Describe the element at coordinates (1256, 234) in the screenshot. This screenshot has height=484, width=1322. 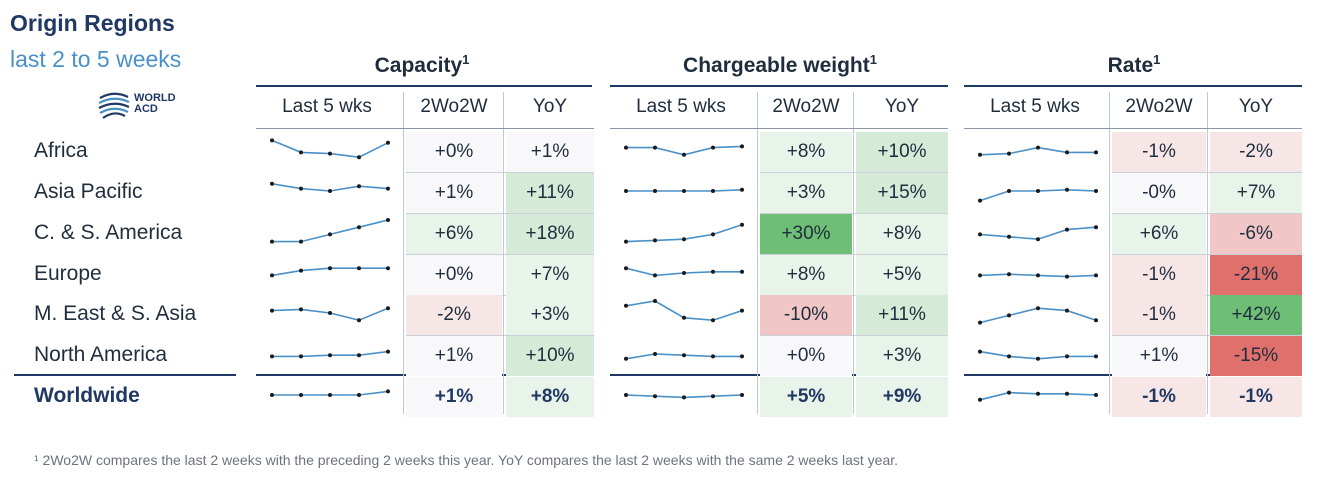
I see `rate-yoy-cell: -6%` at that location.